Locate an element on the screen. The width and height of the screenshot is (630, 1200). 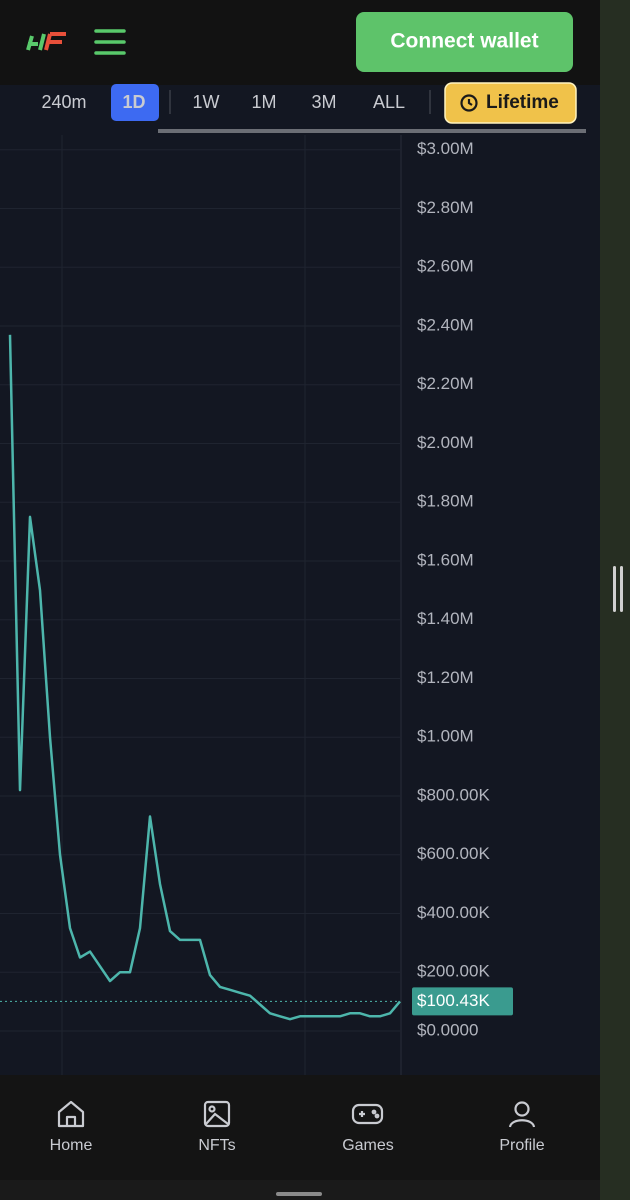
current-price-badge is located at coordinates (462, 1001).